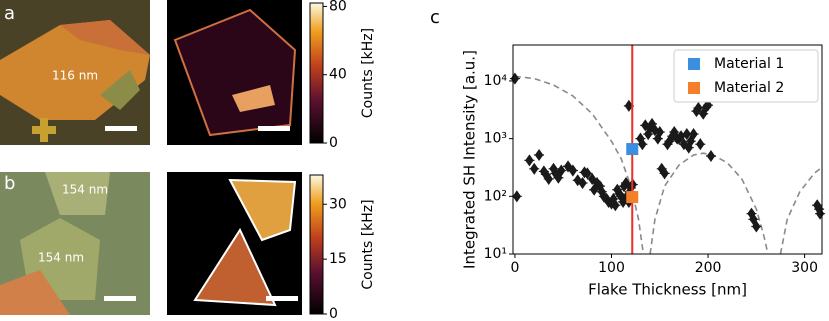 This screenshot has width=829, height=321. What do you see at coordinates (611, 268) in the screenshot?
I see `x-tick-label: 100` at bounding box center [611, 268].